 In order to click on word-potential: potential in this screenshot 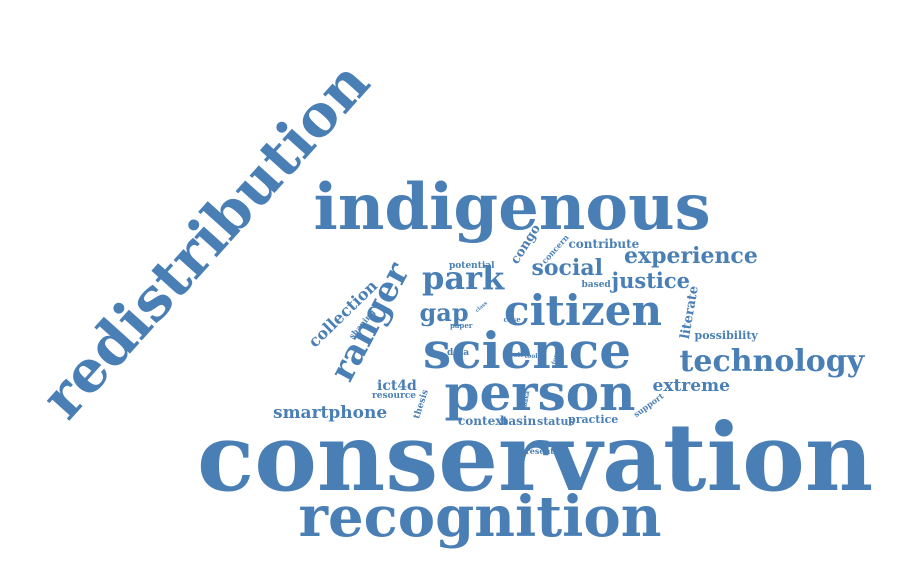, I will do `click(472, 265)`.